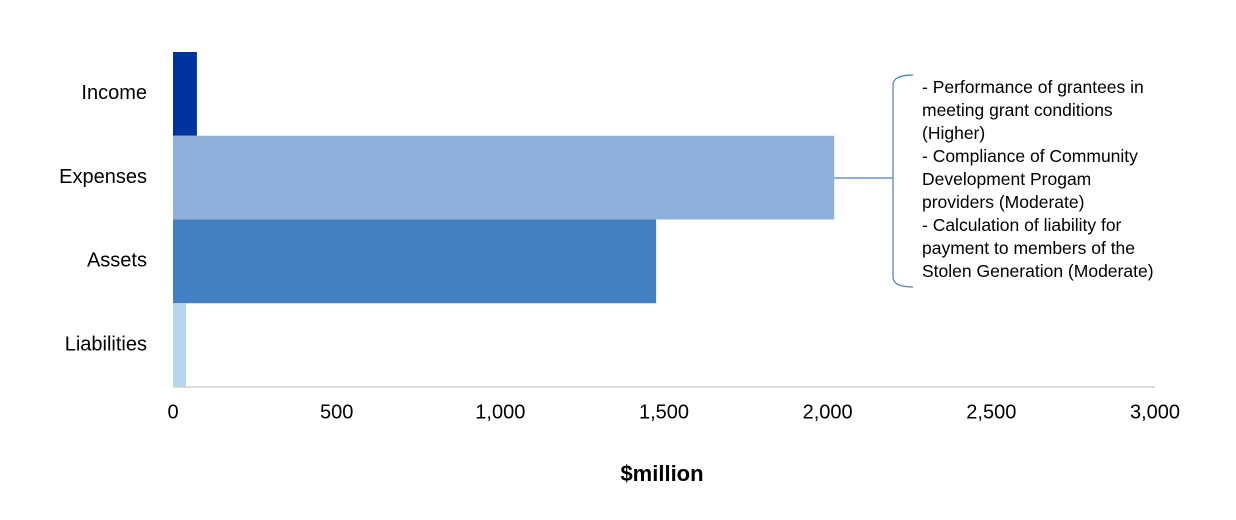 The width and height of the screenshot is (1236, 520). I want to click on x-tick-label: 3,000, so click(1155, 412).